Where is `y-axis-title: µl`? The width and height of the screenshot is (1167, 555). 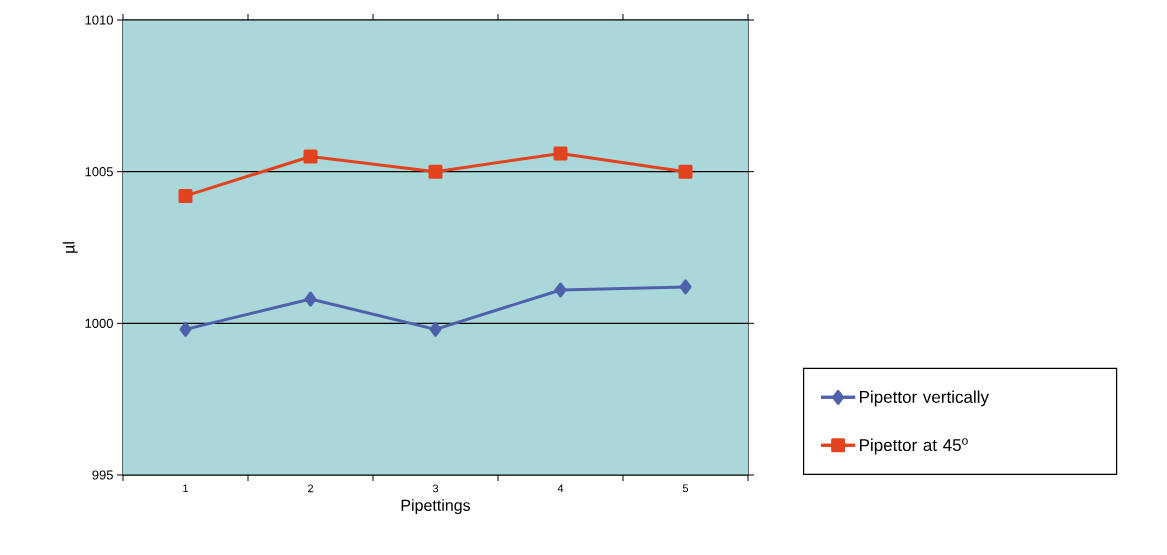
y-axis-title: µl is located at coordinates (70, 247).